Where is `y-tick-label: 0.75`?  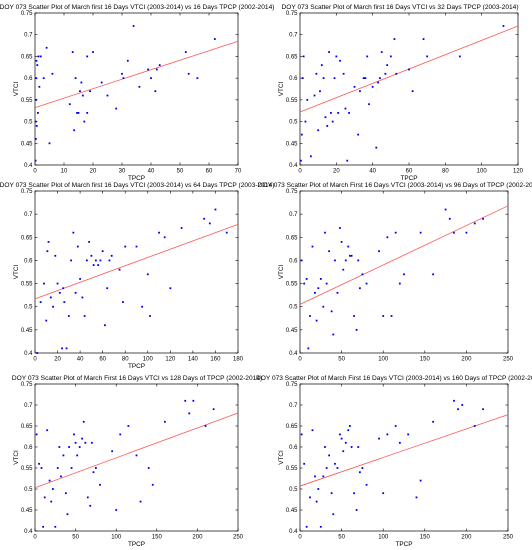
y-tick-label: 0.75 is located at coordinates (292, 192).